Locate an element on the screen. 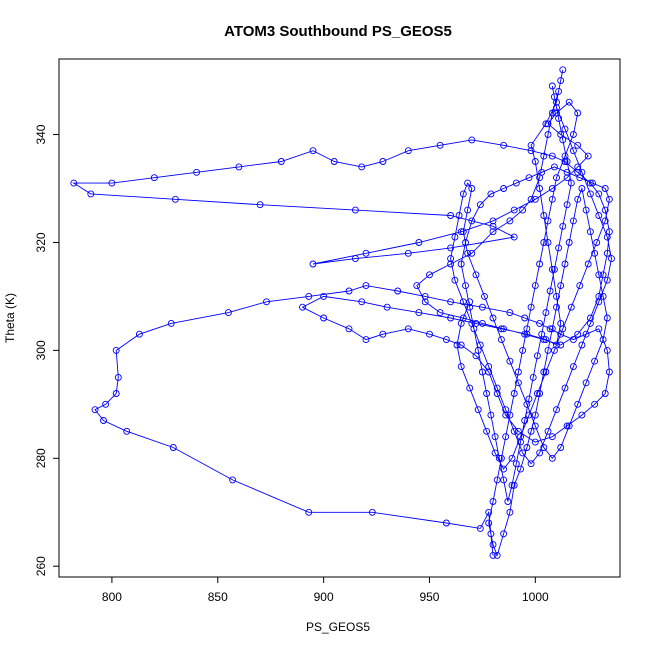 This screenshot has height=650, width=650. y-tick-label: 340 is located at coordinates (41, 134).